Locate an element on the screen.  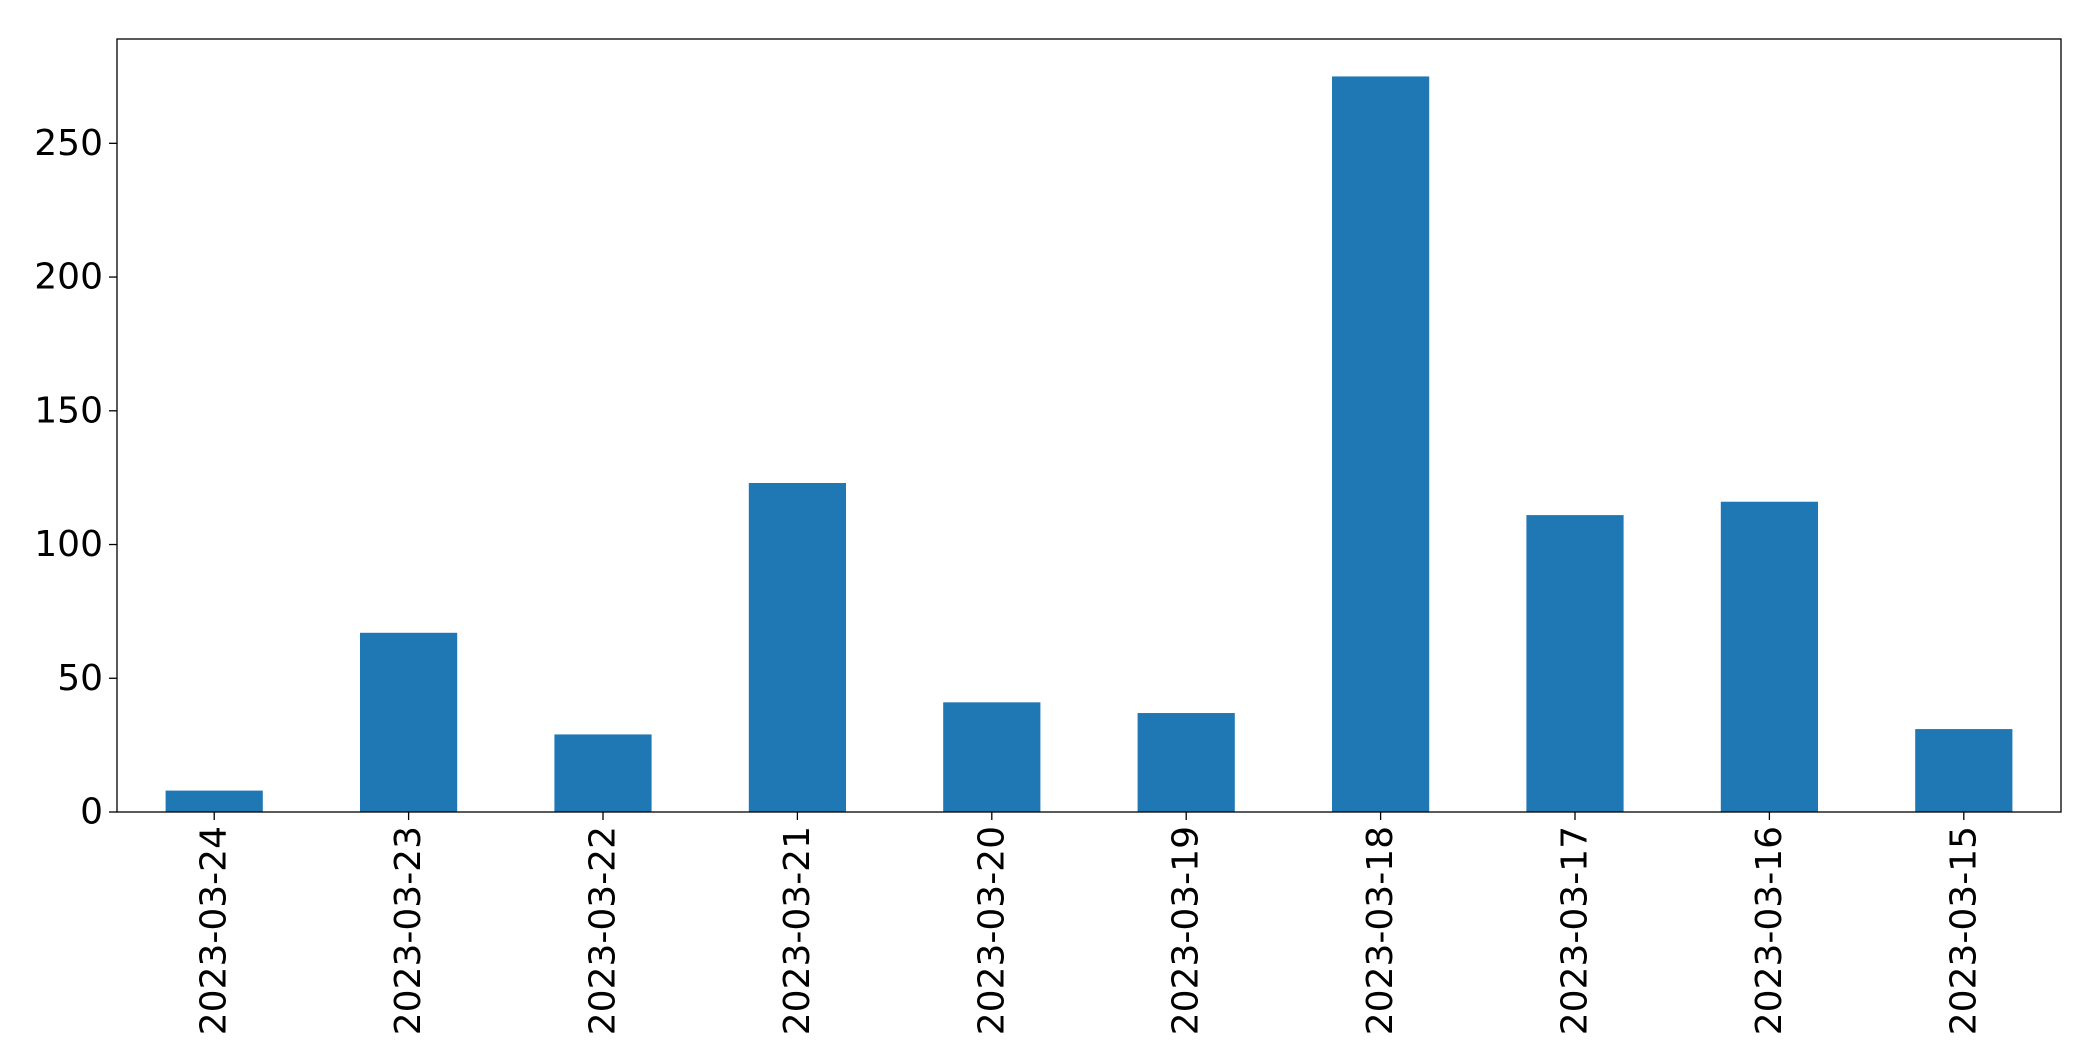
y-tick-label: 250 is located at coordinates (68, 143).